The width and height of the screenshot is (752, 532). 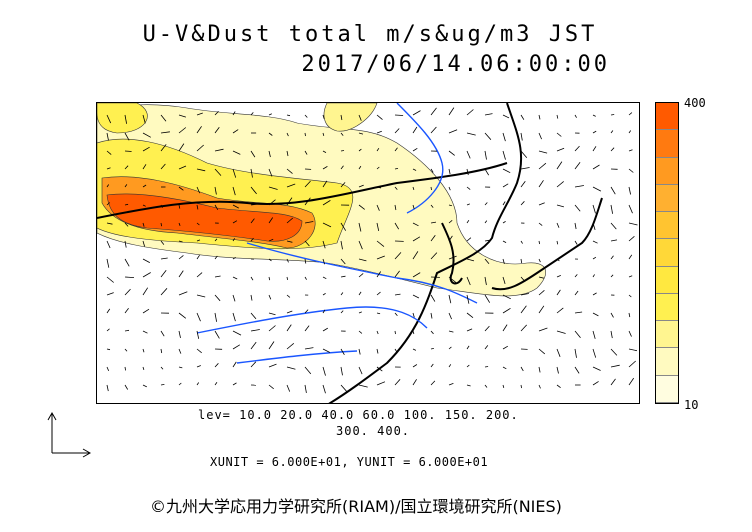 I want to click on unit-text: XUNIT = 6.000E+01, YUNIT = 6.000E+01, so click(x=349, y=462).